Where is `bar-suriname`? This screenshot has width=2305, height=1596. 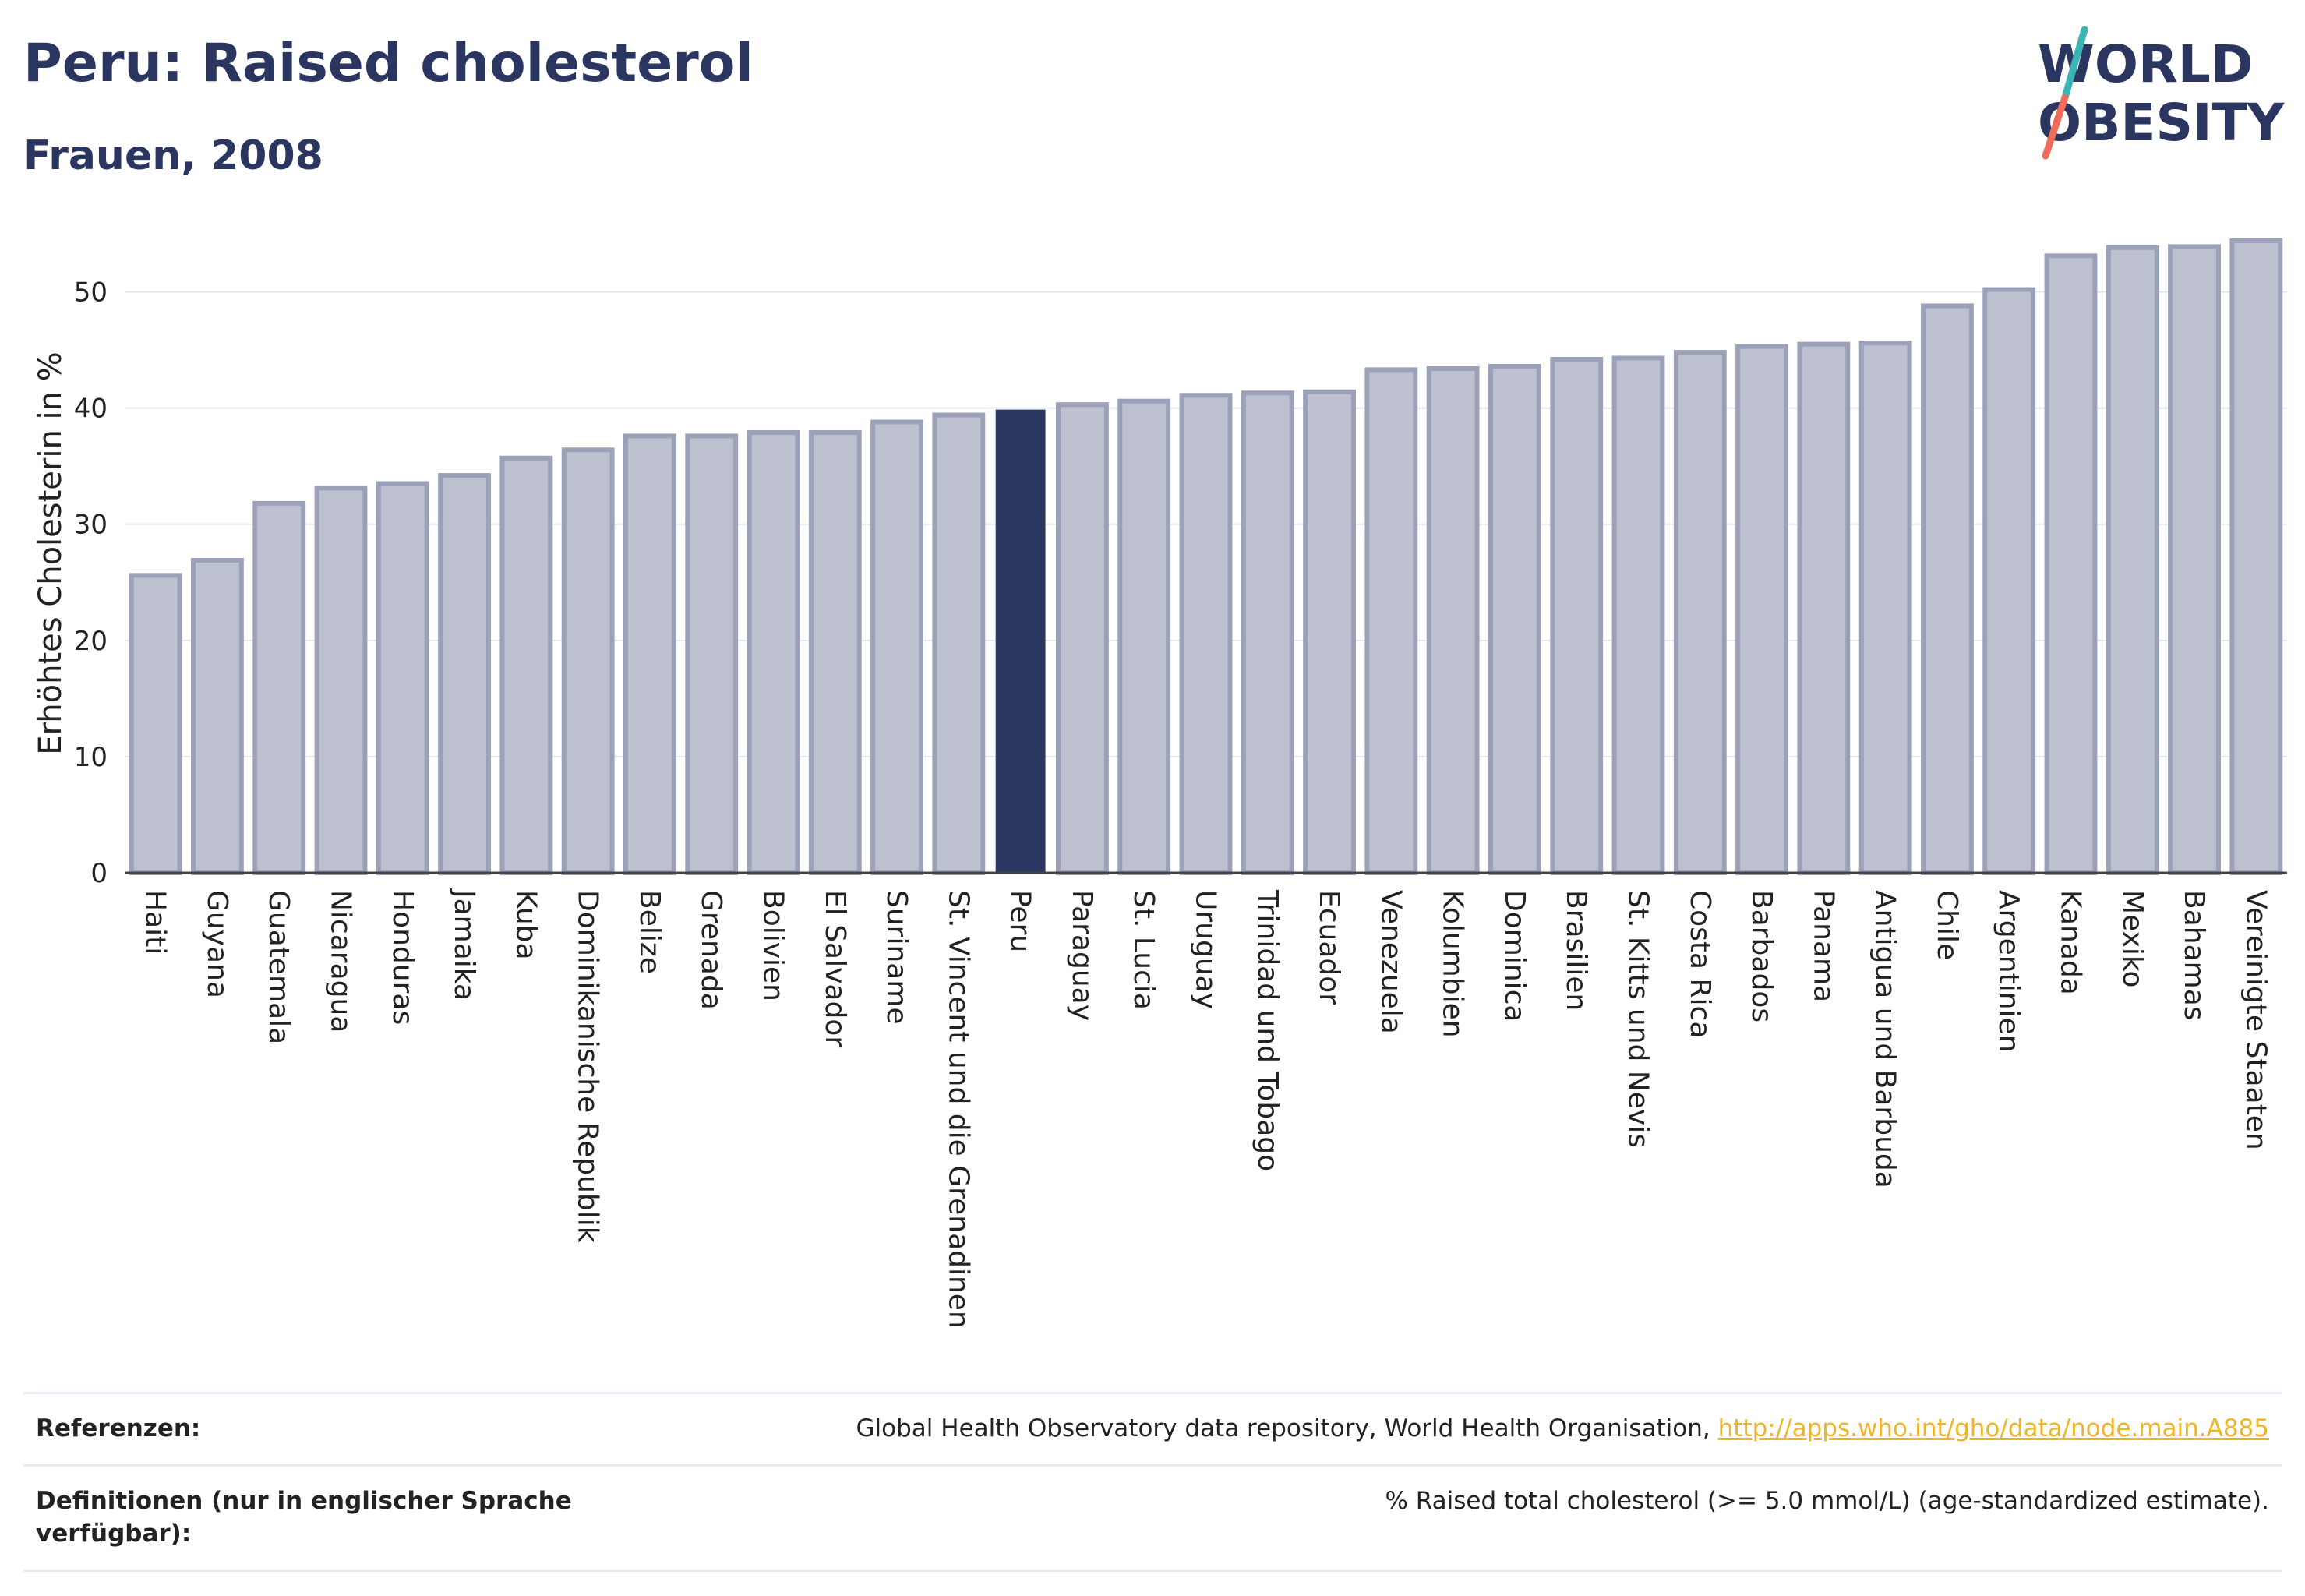 bar-suriname is located at coordinates (896, 647).